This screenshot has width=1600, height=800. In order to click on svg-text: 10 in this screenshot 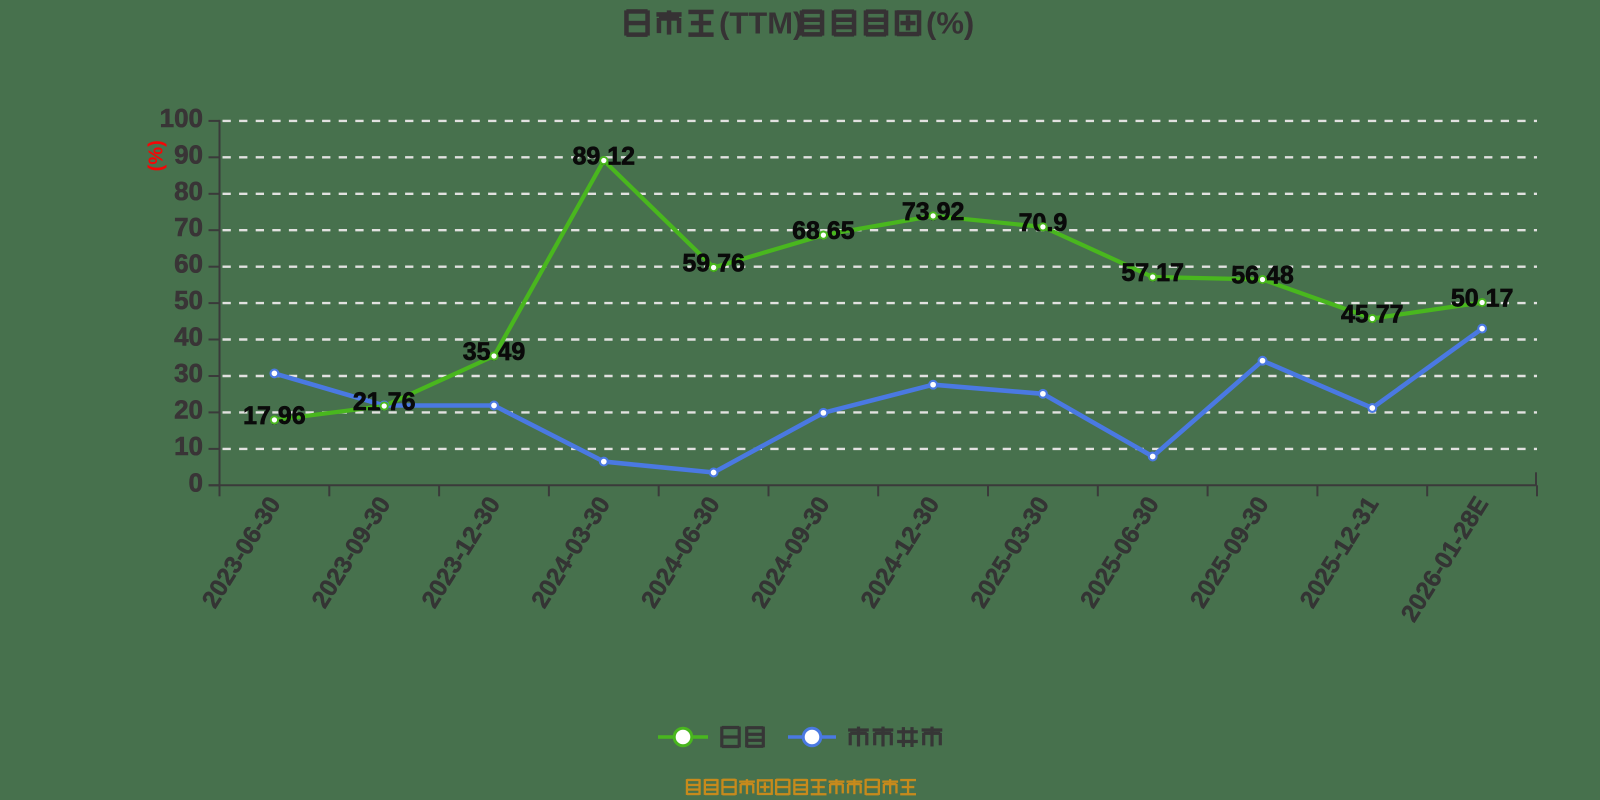, I will do `click(188, 446)`.